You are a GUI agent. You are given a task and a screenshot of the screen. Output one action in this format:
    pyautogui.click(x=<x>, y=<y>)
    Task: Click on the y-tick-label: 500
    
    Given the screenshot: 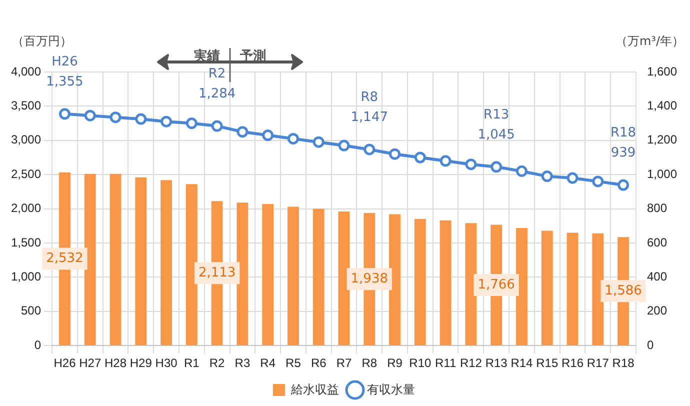 What is the action you would take?
    pyautogui.click(x=31, y=311)
    